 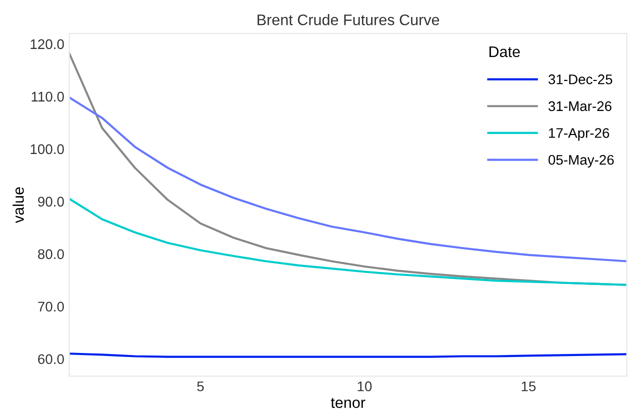 What do you see at coordinates (51, 307) in the screenshot?
I see `y-tick-label: 70.0` at bounding box center [51, 307].